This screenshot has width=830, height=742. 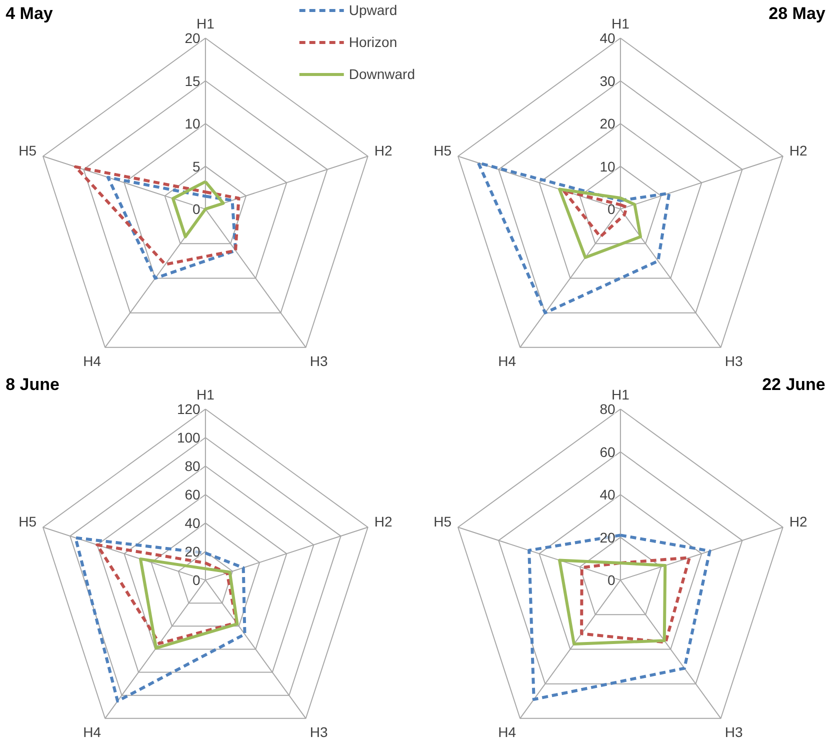 What do you see at coordinates (373, 10) in the screenshot?
I see `legend-label: Upward` at bounding box center [373, 10].